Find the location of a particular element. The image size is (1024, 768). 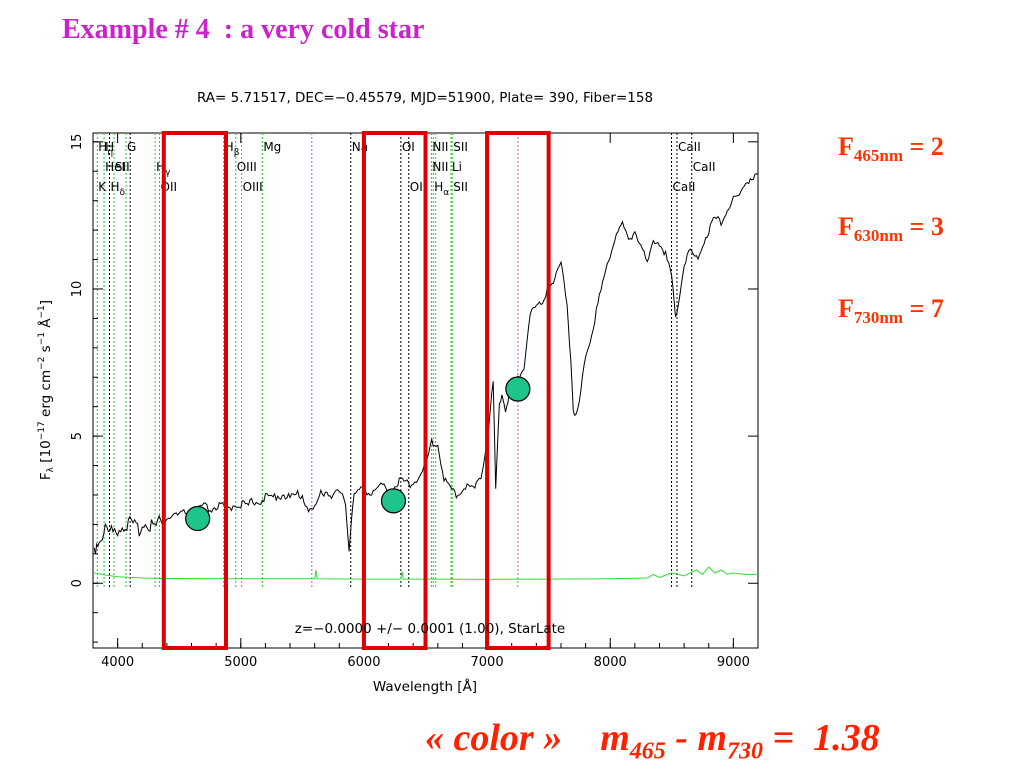

x-tick-label: 6000 is located at coordinates (363, 662).